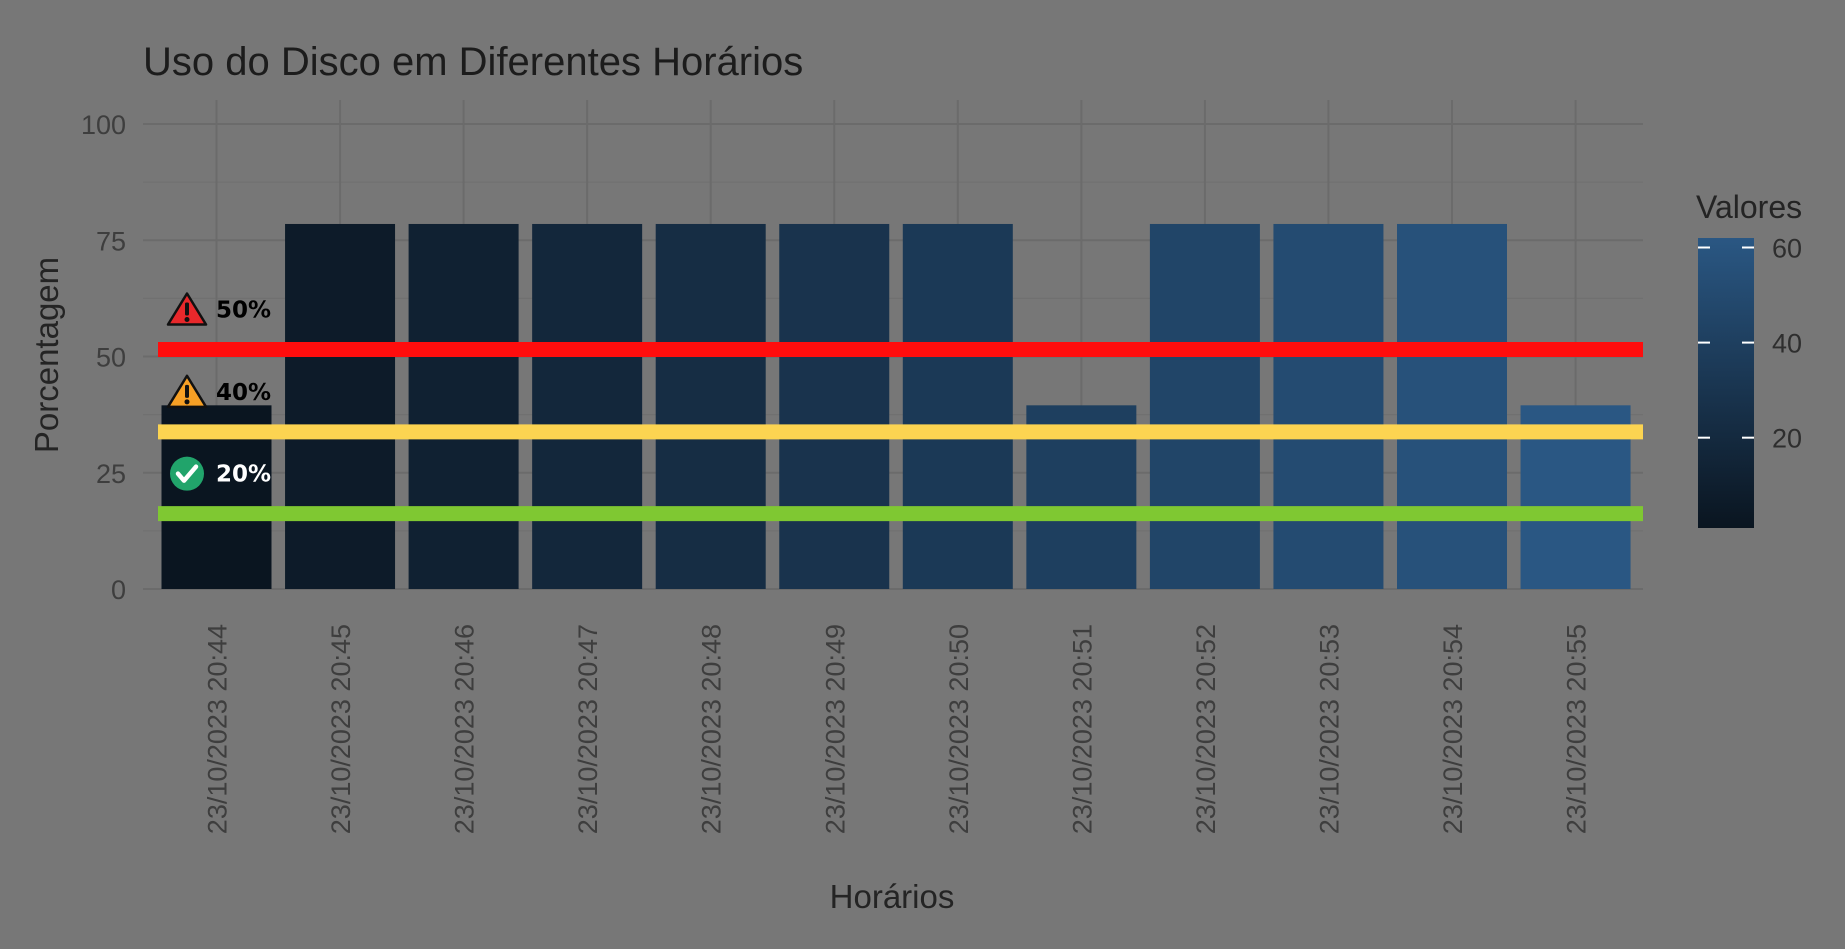  Describe the element at coordinates (712, 729) in the screenshot. I see `x-tick-label: 23/10/2023 20:48` at that location.